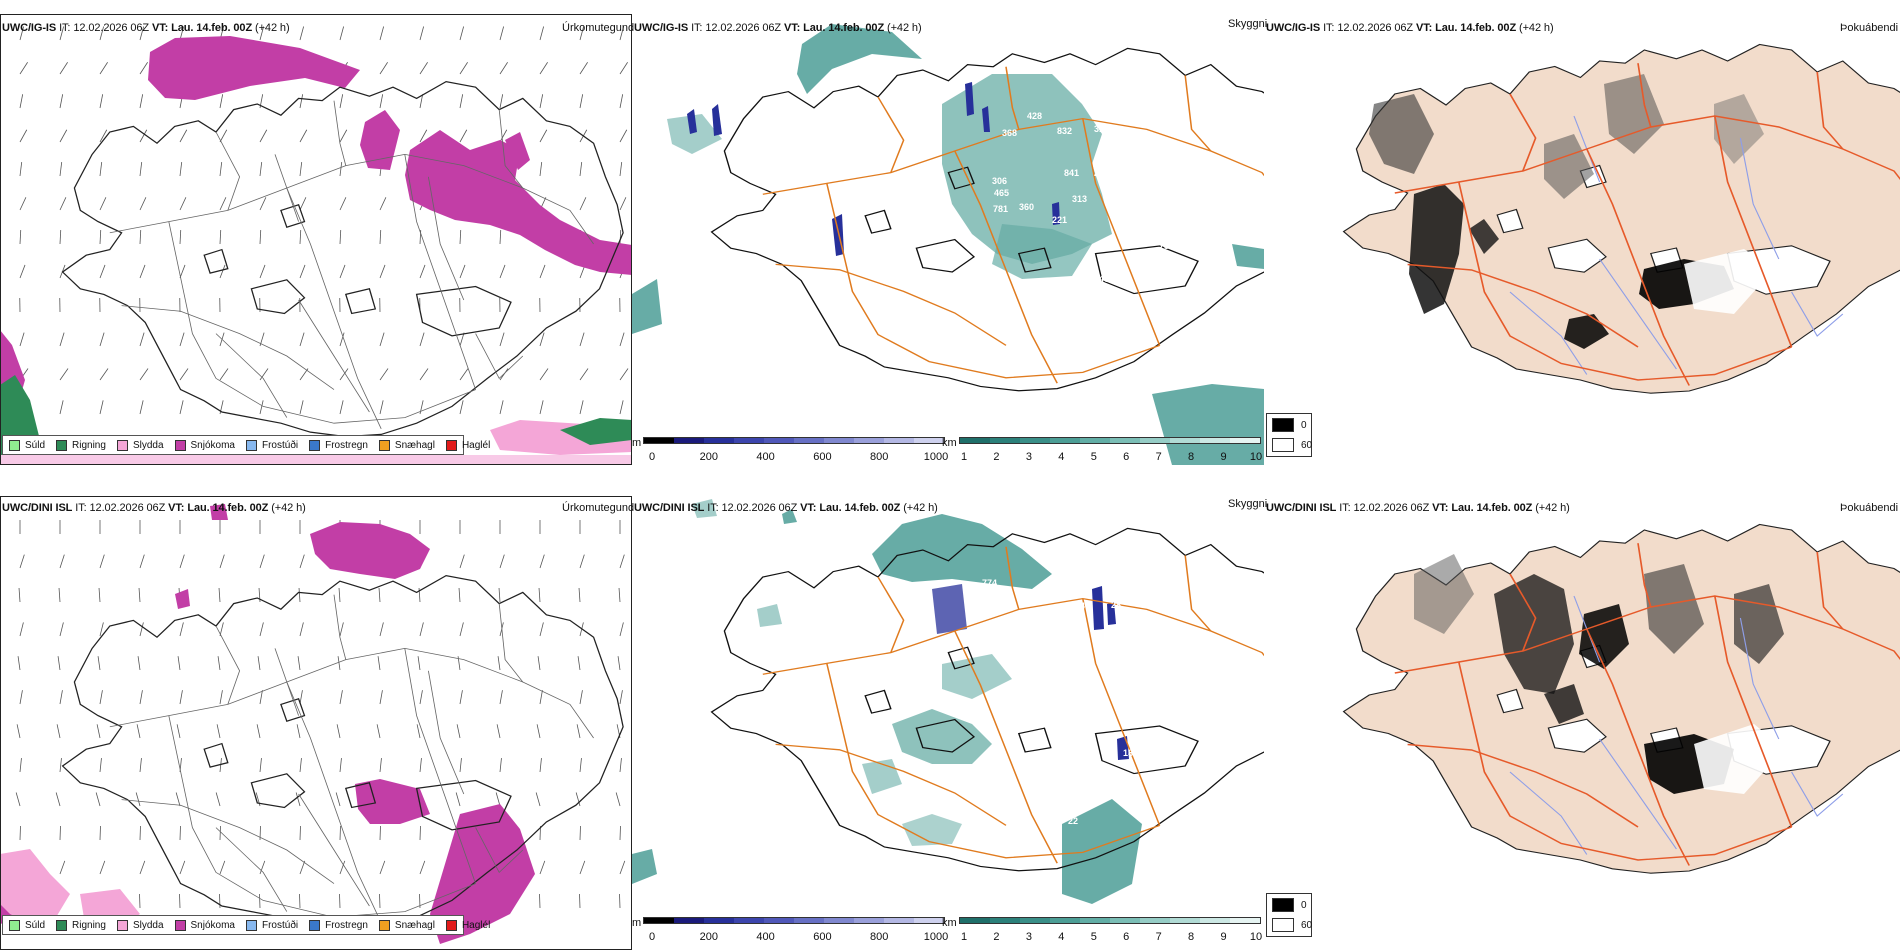 Image resolution: width=1900 pixels, height=950 pixels. Describe the element at coordinates (1071, 173) in the screenshot. I see `cloud-base-label: 841` at that location.